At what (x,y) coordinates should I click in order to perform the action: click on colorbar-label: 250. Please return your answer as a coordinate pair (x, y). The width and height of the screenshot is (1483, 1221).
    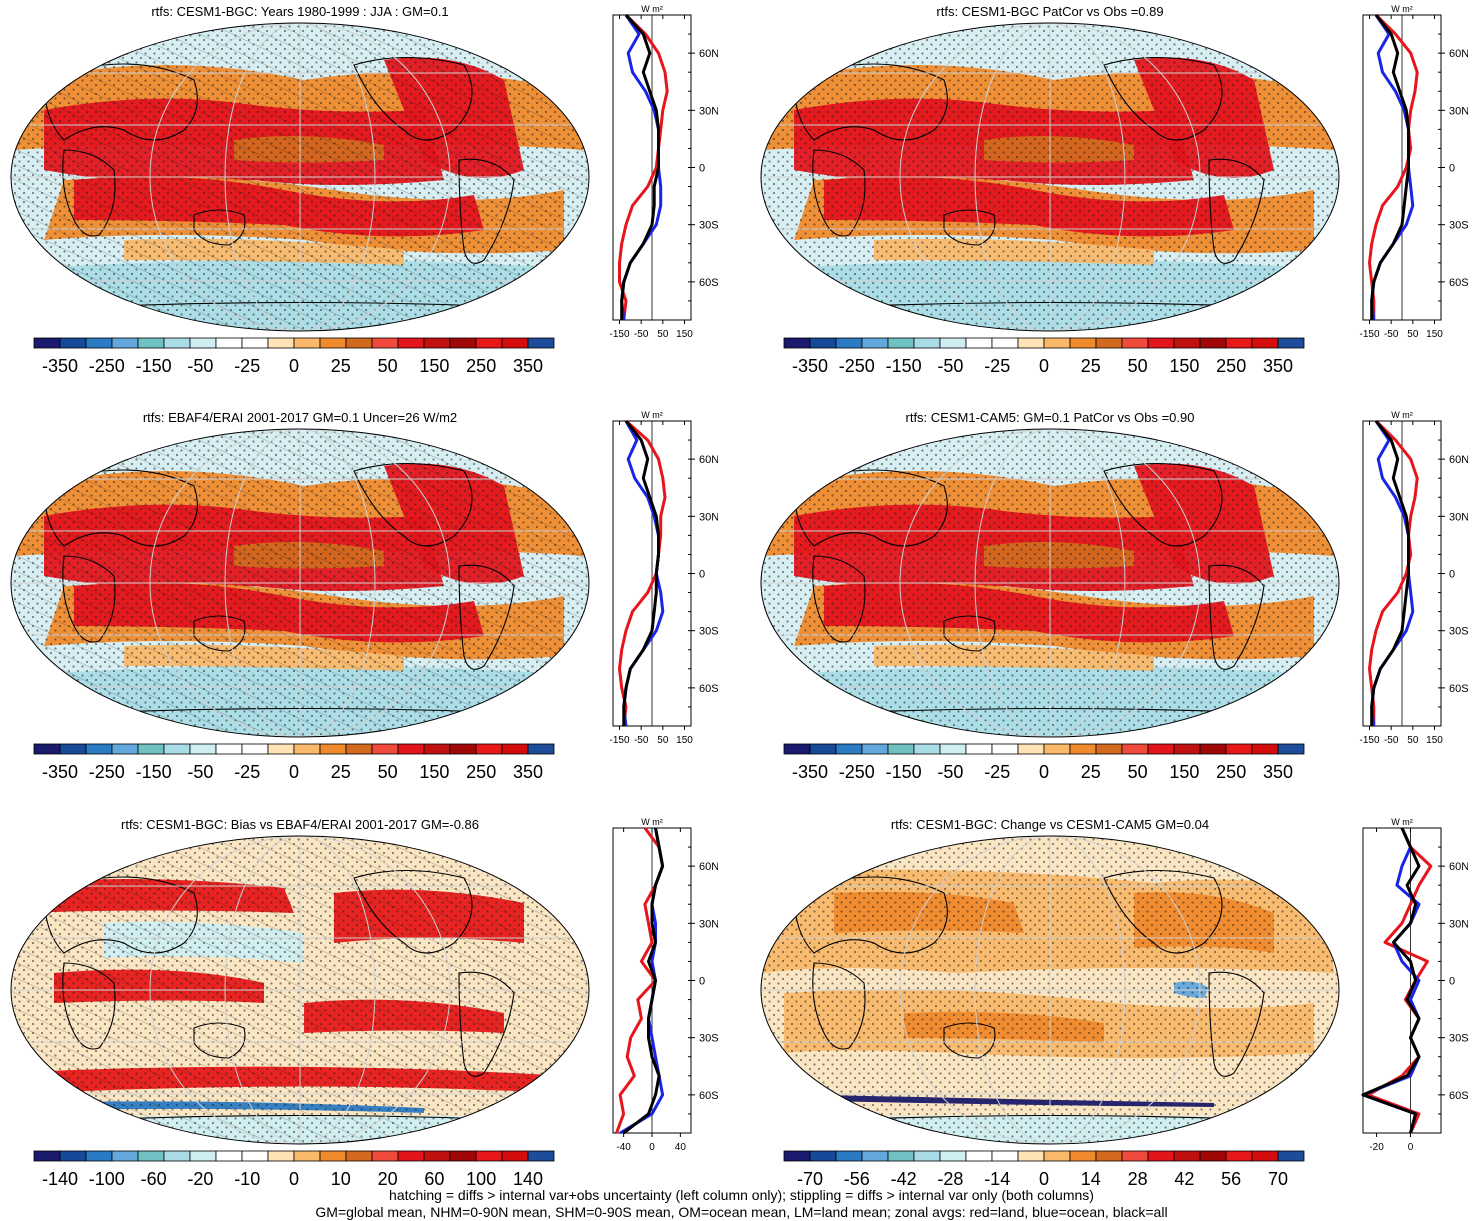
    Looking at the image, I should click on (481, 366).